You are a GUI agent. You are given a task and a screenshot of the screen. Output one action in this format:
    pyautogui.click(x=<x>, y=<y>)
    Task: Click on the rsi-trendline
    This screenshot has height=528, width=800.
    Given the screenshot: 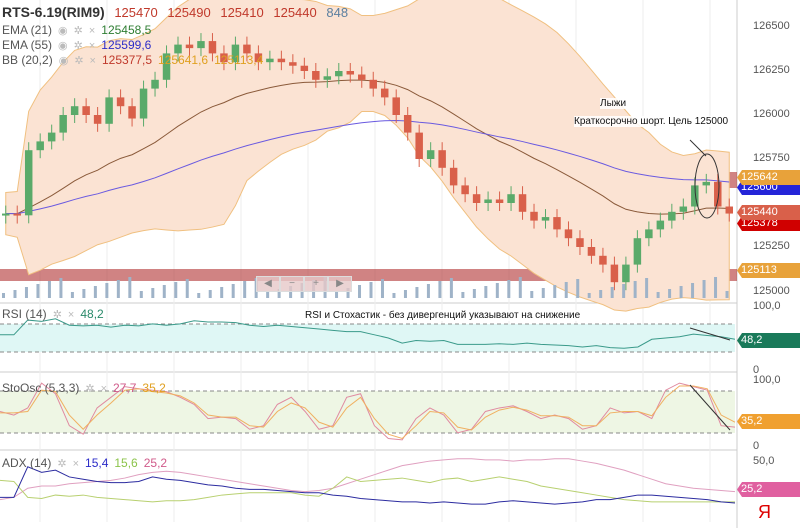 What is the action you would take?
    pyautogui.click(x=710, y=334)
    